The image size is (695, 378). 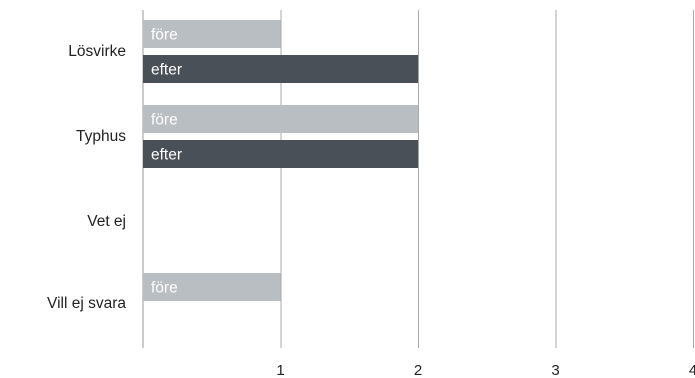 I want to click on category-label: Typhus, so click(x=101, y=136).